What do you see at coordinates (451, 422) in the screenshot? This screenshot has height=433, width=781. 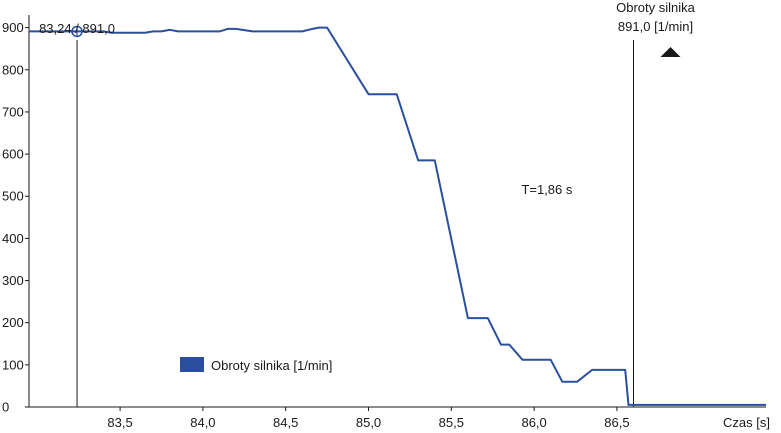 I see `x-tick-label: 85,5` at bounding box center [451, 422].